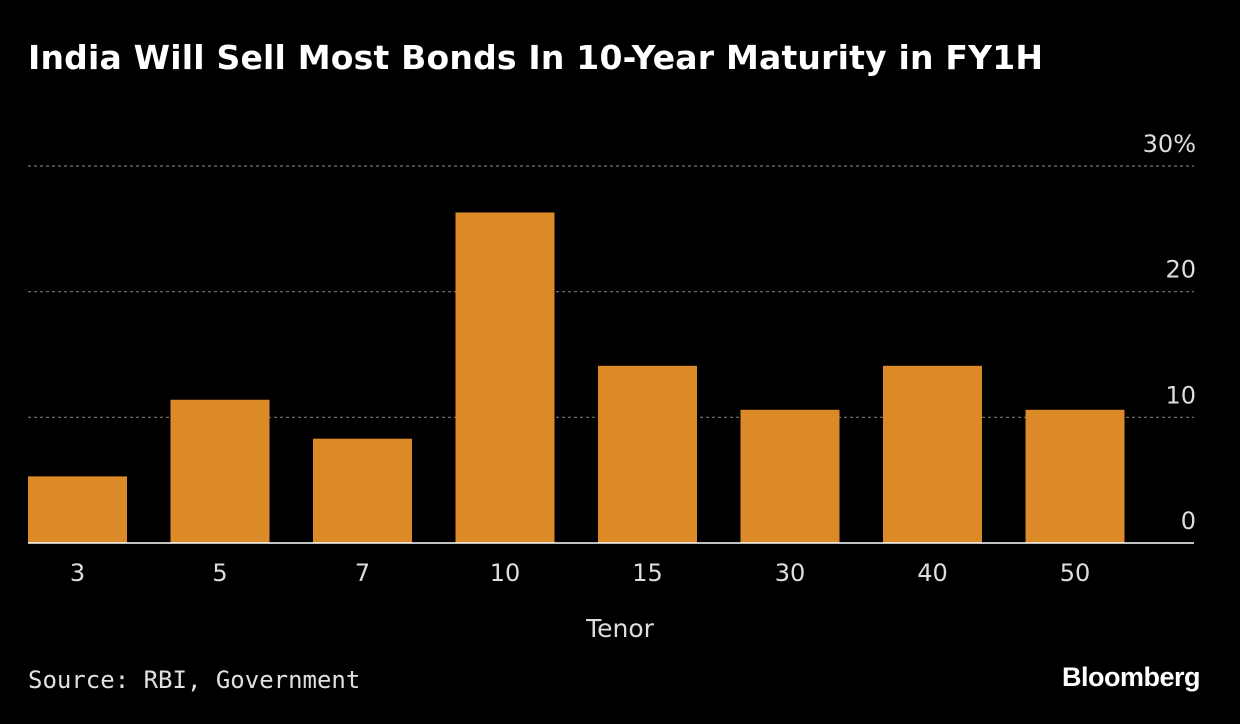  I want to click on source-note: Source: RBI, Government, so click(194, 680).